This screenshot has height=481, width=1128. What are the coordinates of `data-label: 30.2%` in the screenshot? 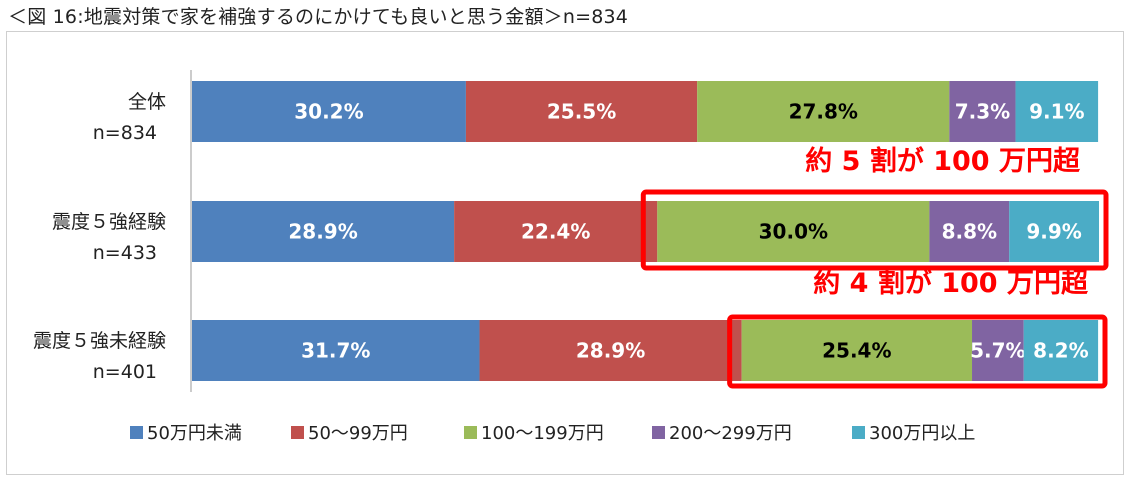 It's located at (328, 112).